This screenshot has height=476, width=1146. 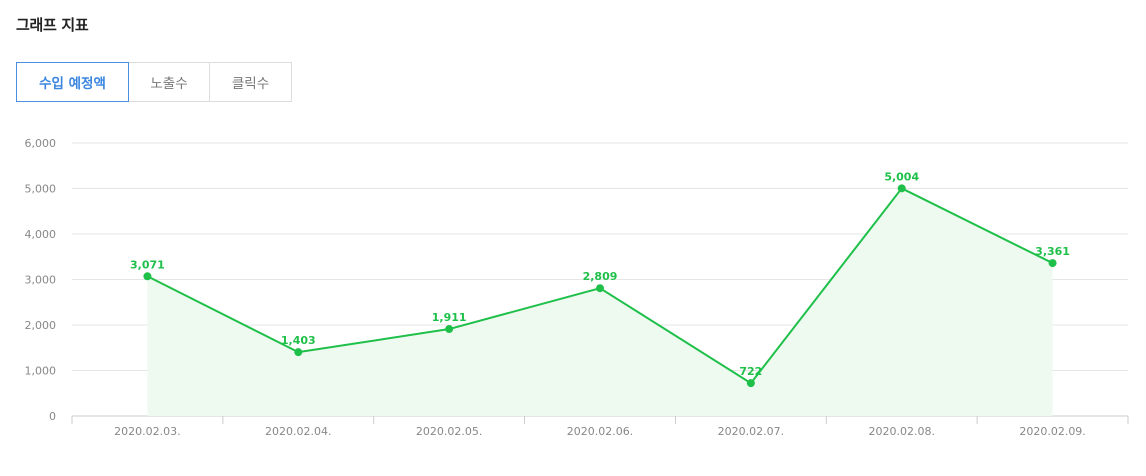 I want to click on tab-impressions: 노출수, so click(x=169, y=82).